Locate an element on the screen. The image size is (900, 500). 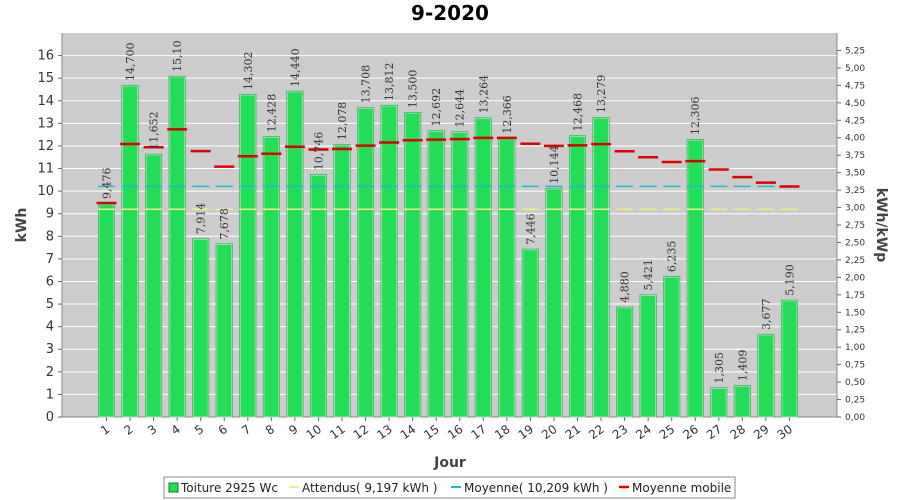
y2-tick-label: 5,25 is located at coordinates (855, 51).